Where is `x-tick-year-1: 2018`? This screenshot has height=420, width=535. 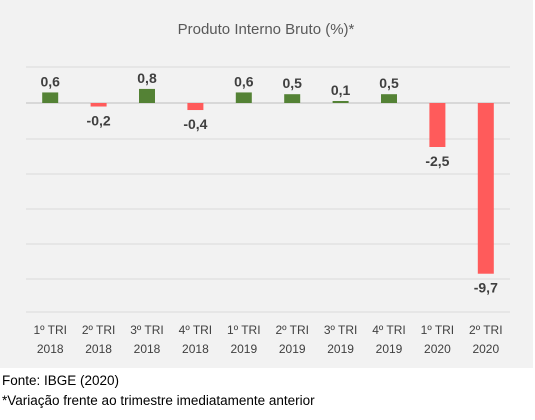 x-tick-year-1: 2018 is located at coordinates (50, 349).